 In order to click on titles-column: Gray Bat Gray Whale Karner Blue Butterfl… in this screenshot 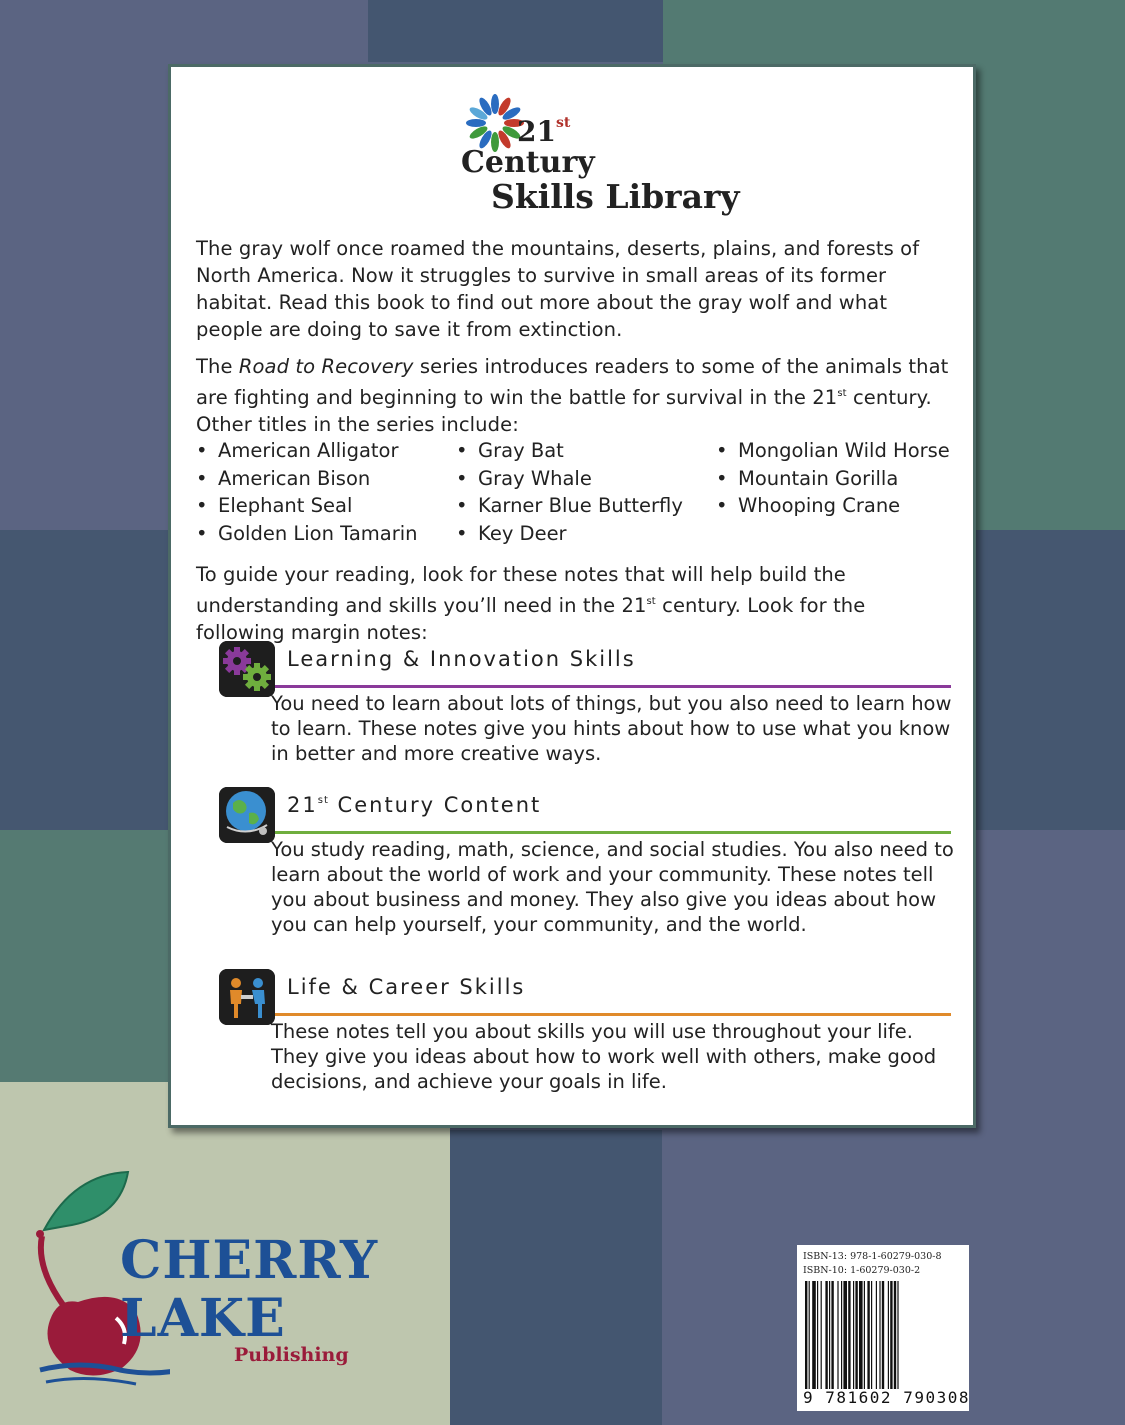, I will do `click(569, 492)`.